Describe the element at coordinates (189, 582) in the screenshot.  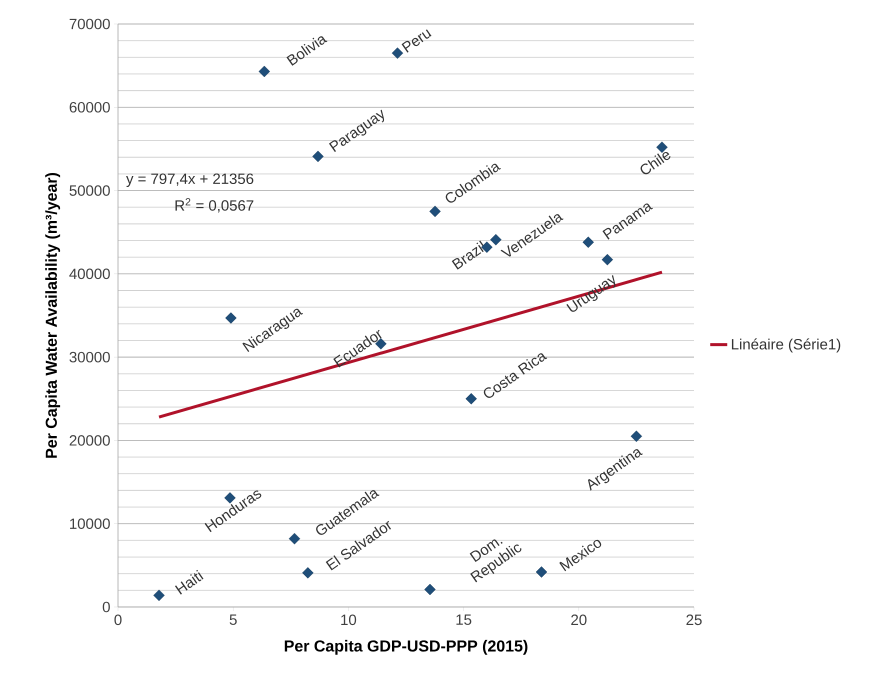
I see `annotation: Haiti` at that location.